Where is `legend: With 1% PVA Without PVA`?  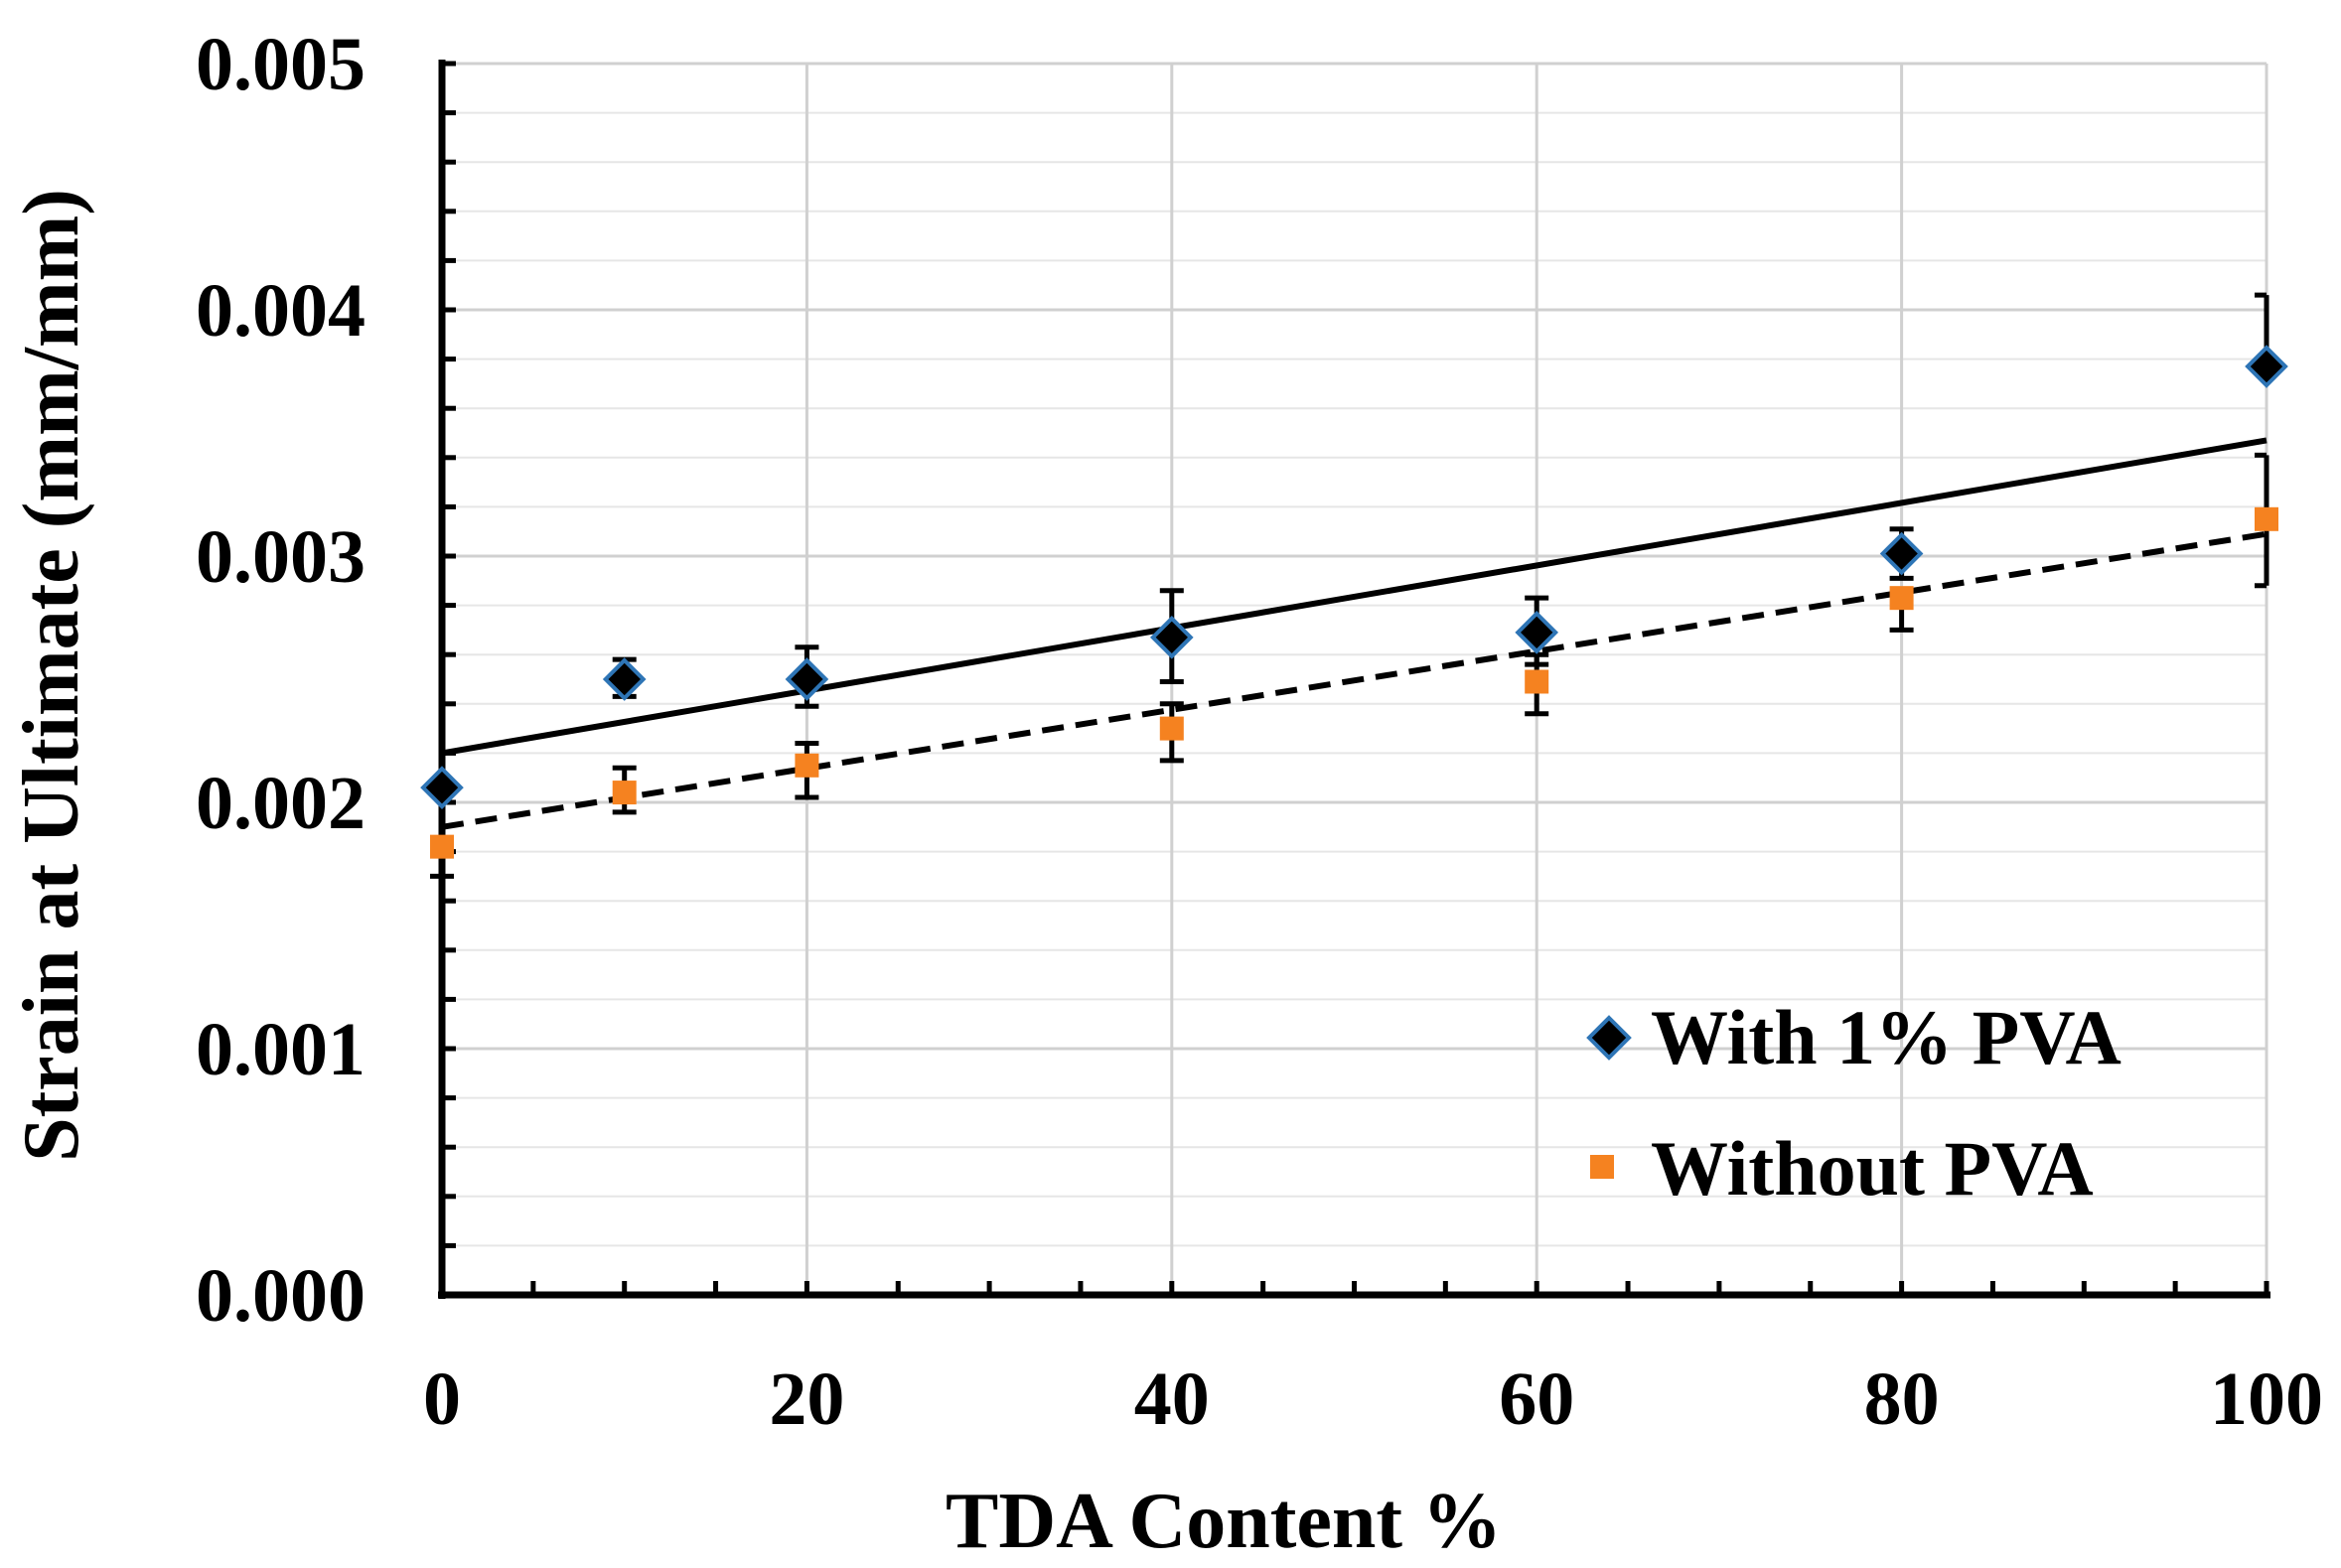 legend: With 1% PVA Without PVA is located at coordinates (1854, 1103).